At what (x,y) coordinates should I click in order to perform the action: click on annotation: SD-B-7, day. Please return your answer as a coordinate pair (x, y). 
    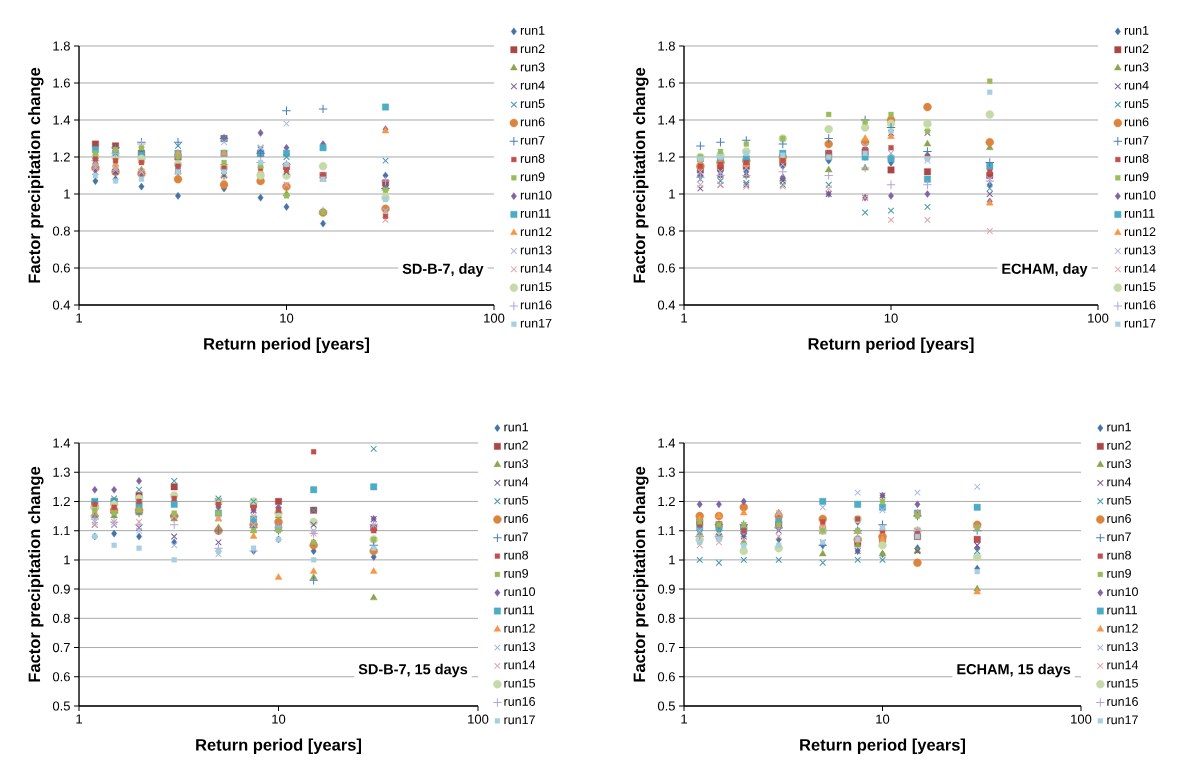
    Looking at the image, I should click on (443, 270).